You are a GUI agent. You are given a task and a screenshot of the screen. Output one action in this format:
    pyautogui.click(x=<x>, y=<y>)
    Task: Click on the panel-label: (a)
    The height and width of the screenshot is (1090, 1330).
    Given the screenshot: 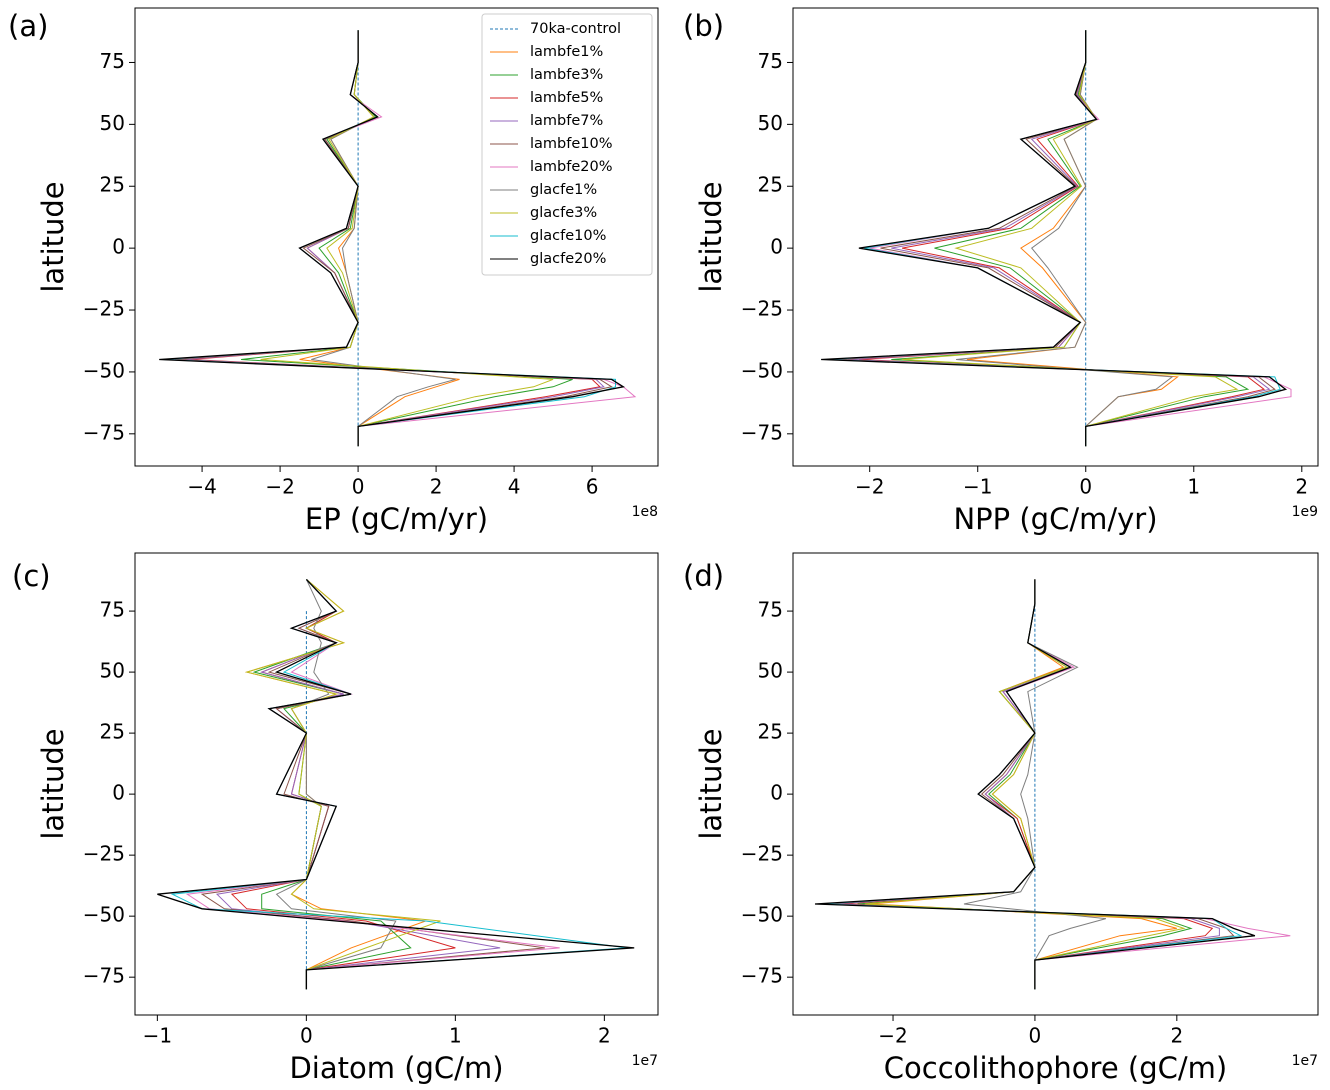 What is the action you would take?
    pyautogui.click(x=28, y=26)
    